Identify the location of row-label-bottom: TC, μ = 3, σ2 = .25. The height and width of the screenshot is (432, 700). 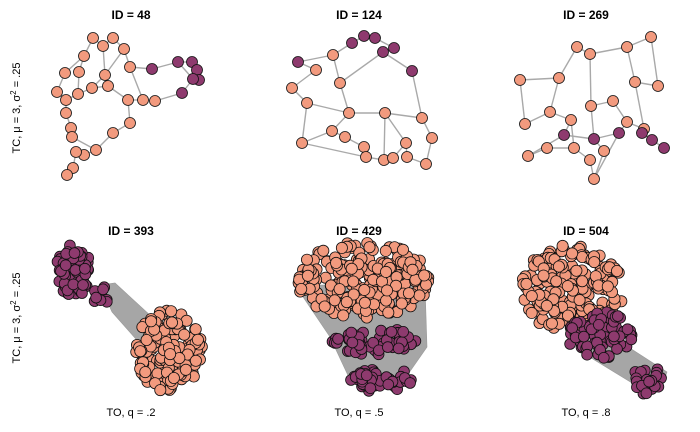
(16, 318).